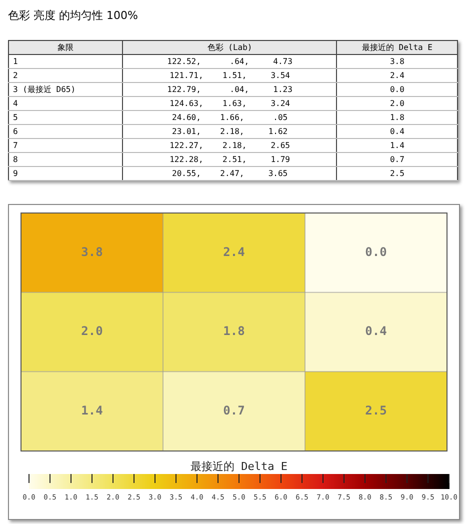 The width and height of the screenshot is (469, 524). What do you see at coordinates (397, 61) in the screenshot?
I see `text: 3.8` at bounding box center [397, 61].